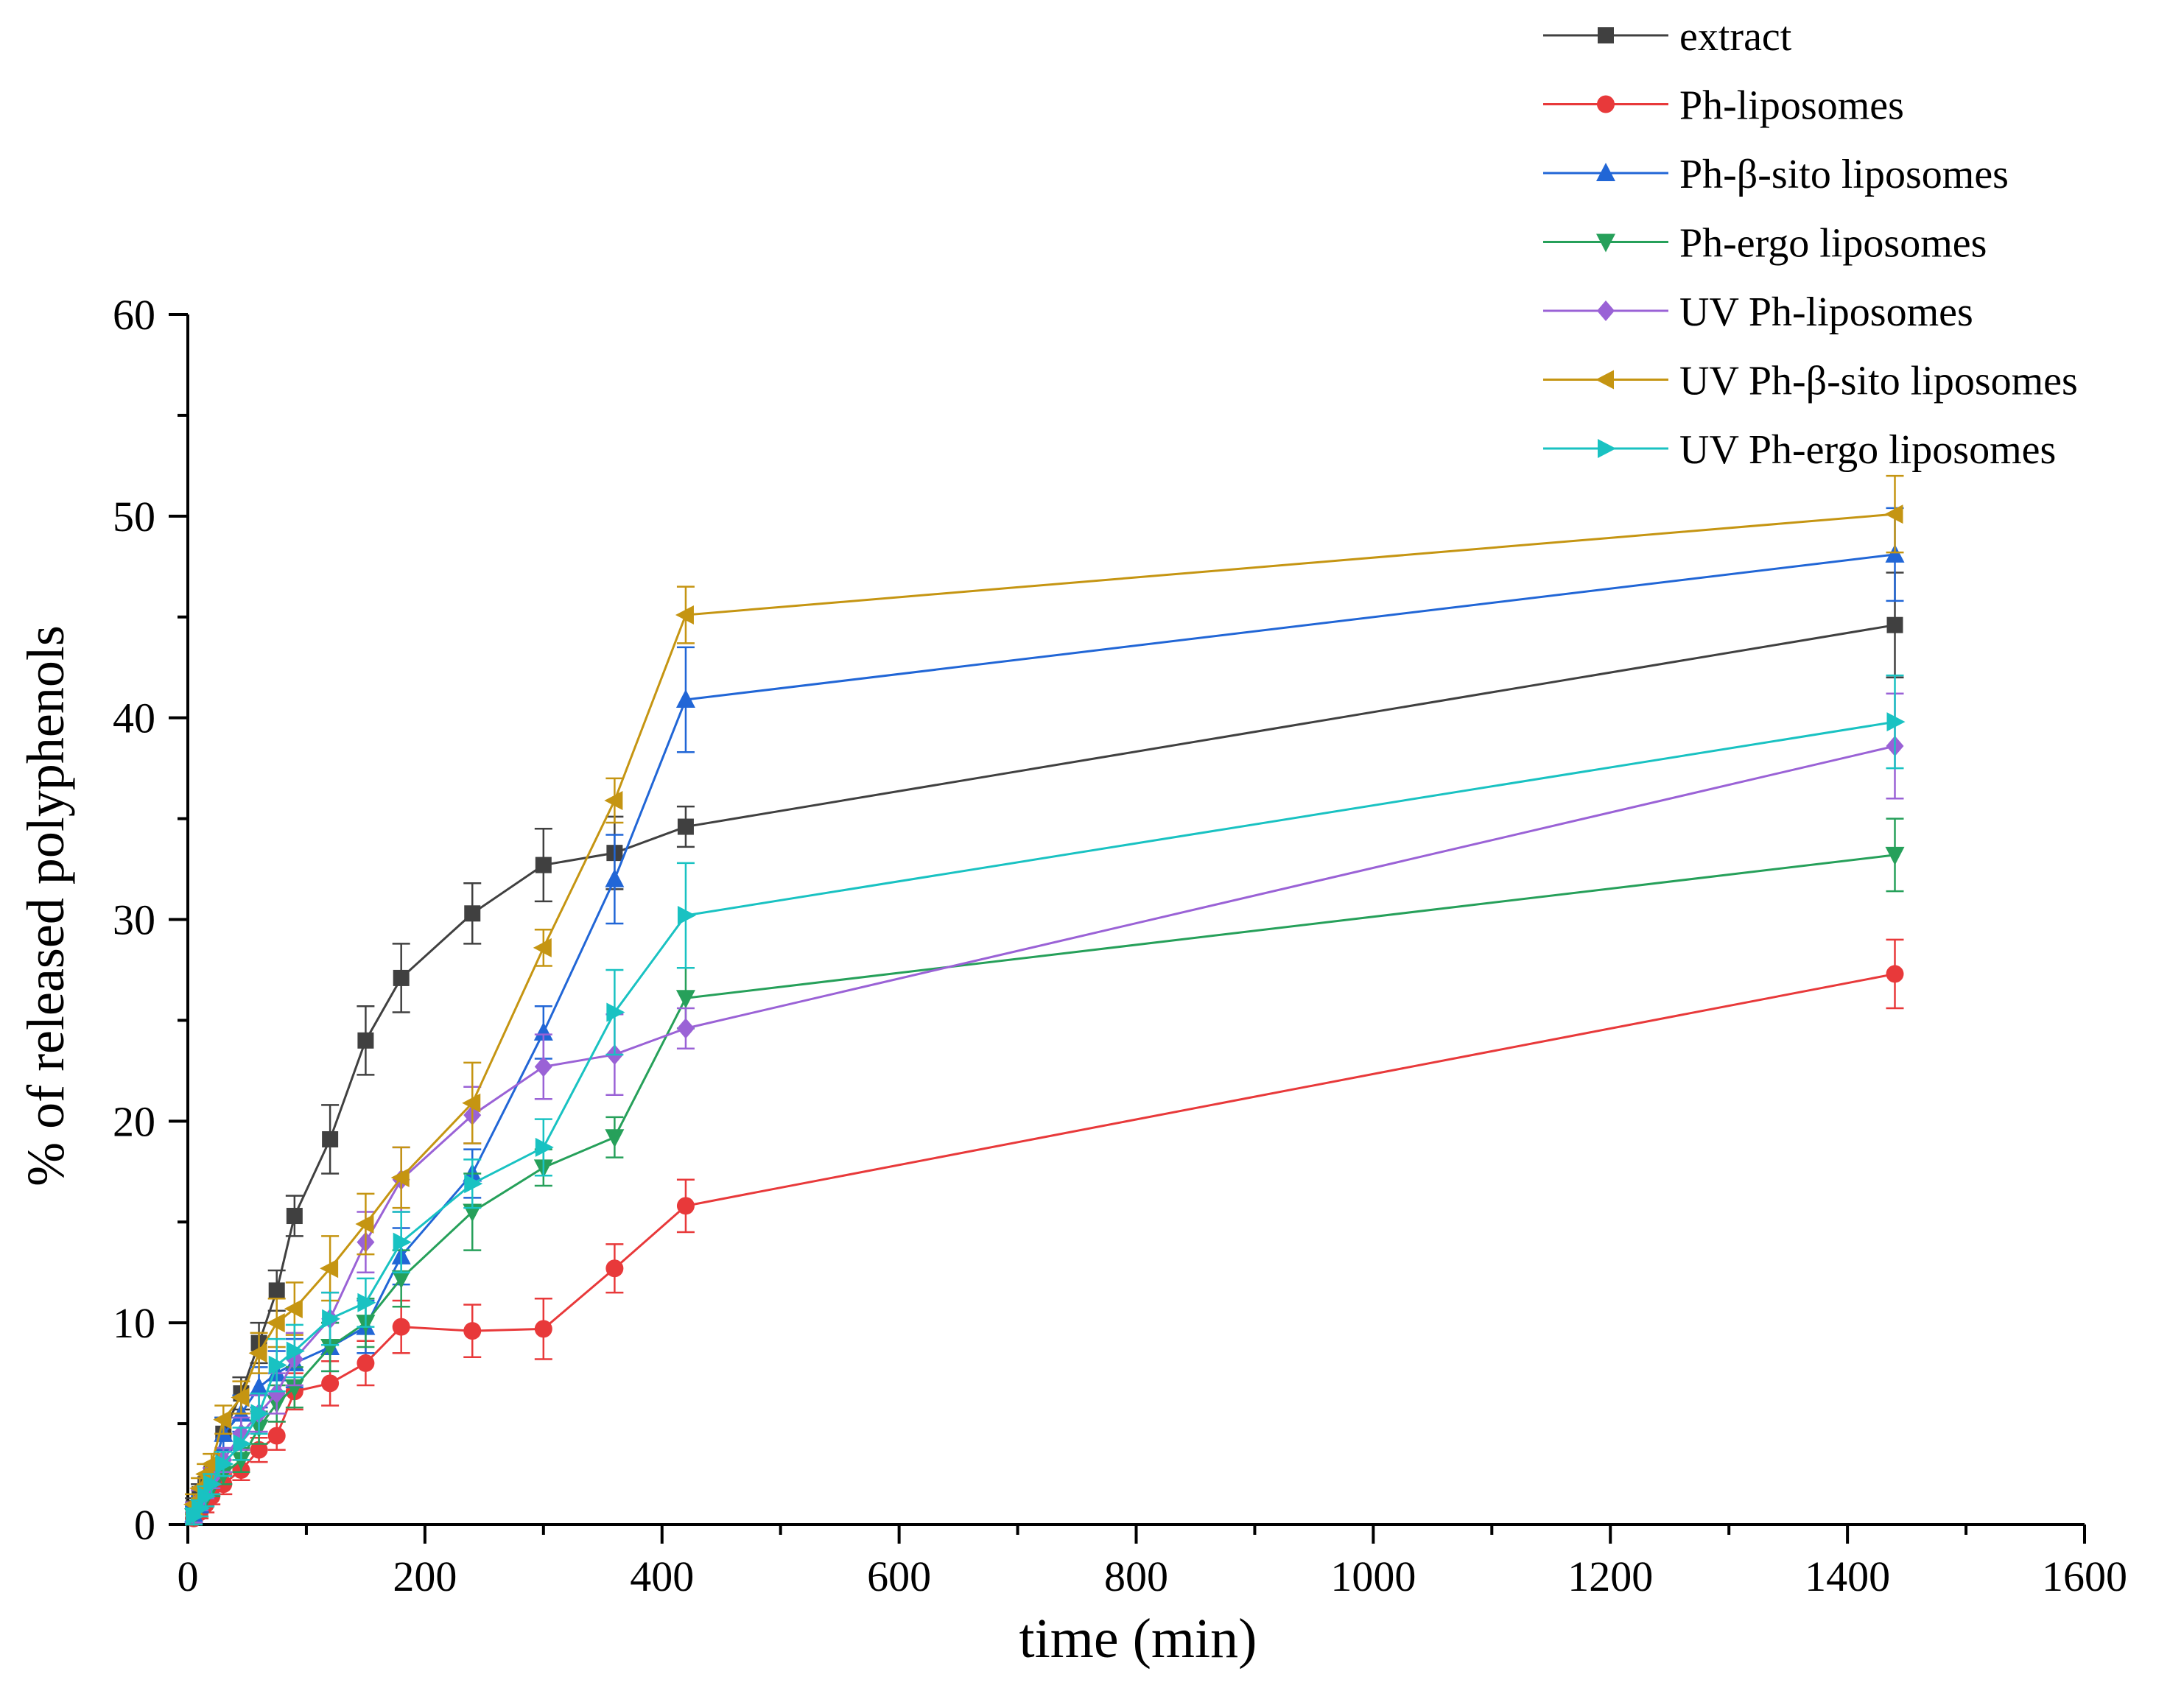 This screenshot has width=2184, height=1688. I want to click on x-tick-label: 0, so click(188, 1576).